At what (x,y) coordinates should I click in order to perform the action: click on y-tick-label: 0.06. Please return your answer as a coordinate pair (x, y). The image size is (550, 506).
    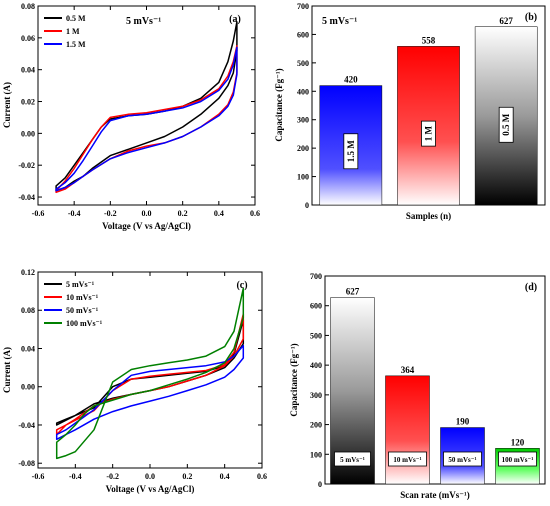
    Looking at the image, I should click on (28, 38).